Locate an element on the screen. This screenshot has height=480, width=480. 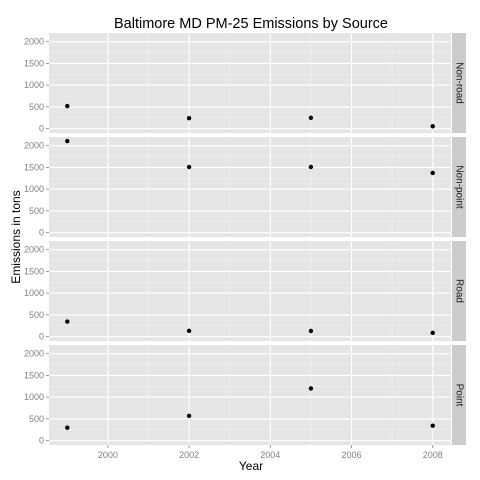
facet-strip-label: Non-road is located at coordinates (459, 83).